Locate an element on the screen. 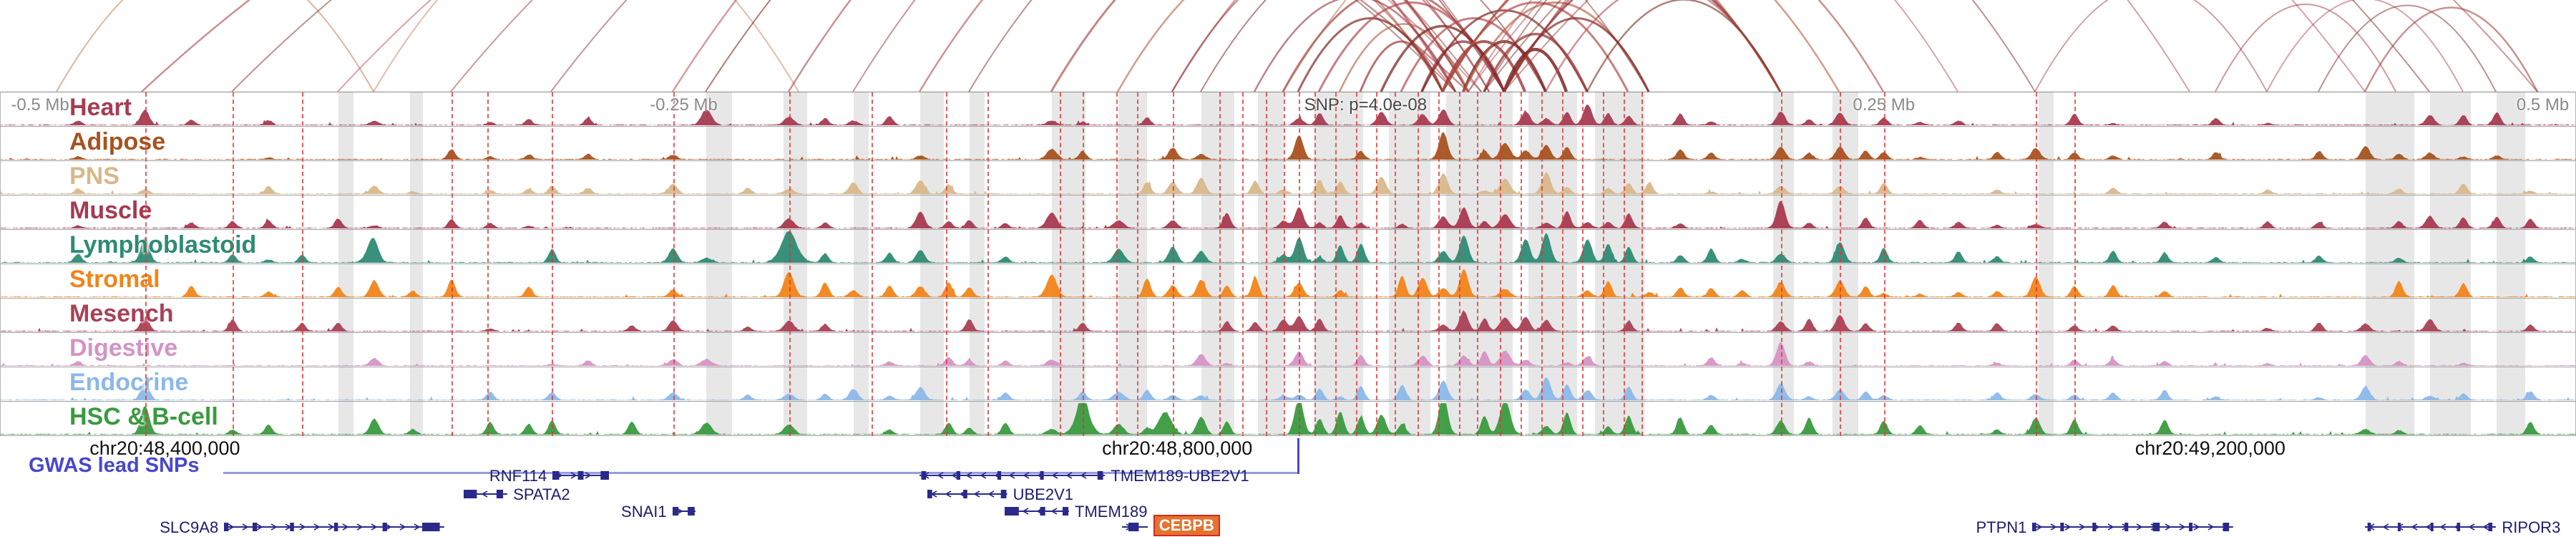 Image resolution: width=2576 pixels, height=537 pixels. gene-label: SNAI1 is located at coordinates (644, 512).